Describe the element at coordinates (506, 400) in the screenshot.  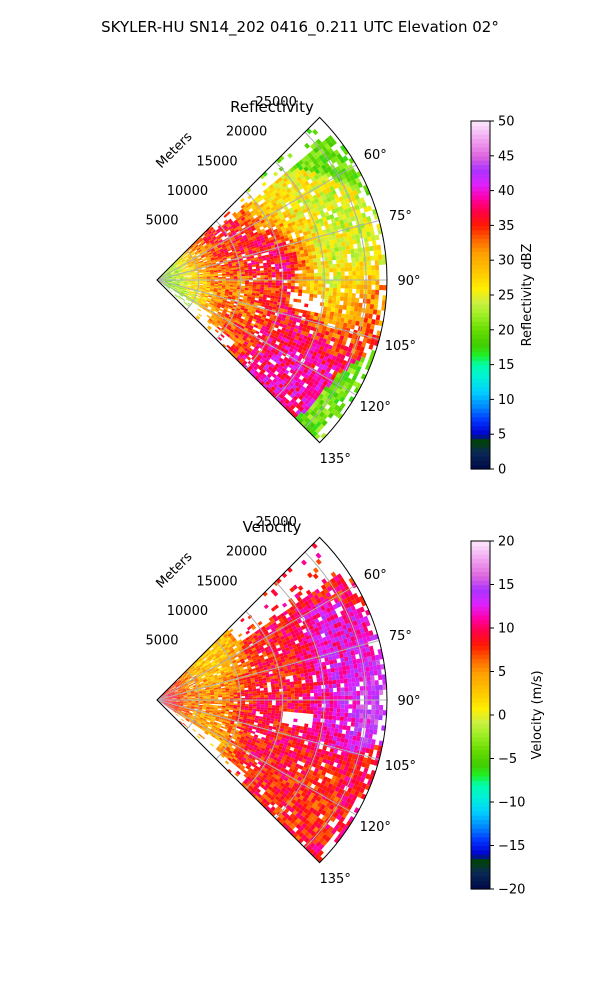
I see `colorbar-tick-label: 10` at that location.